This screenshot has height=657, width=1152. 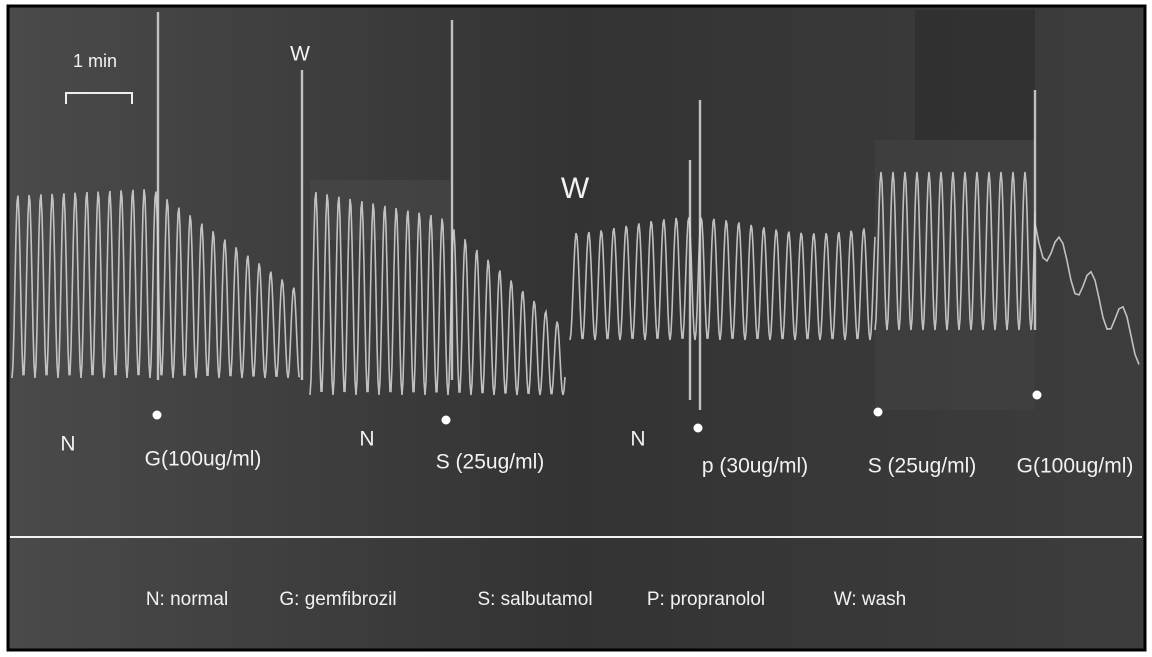 I want to click on legend-entry: S: salbutamol, so click(x=534, y=599).